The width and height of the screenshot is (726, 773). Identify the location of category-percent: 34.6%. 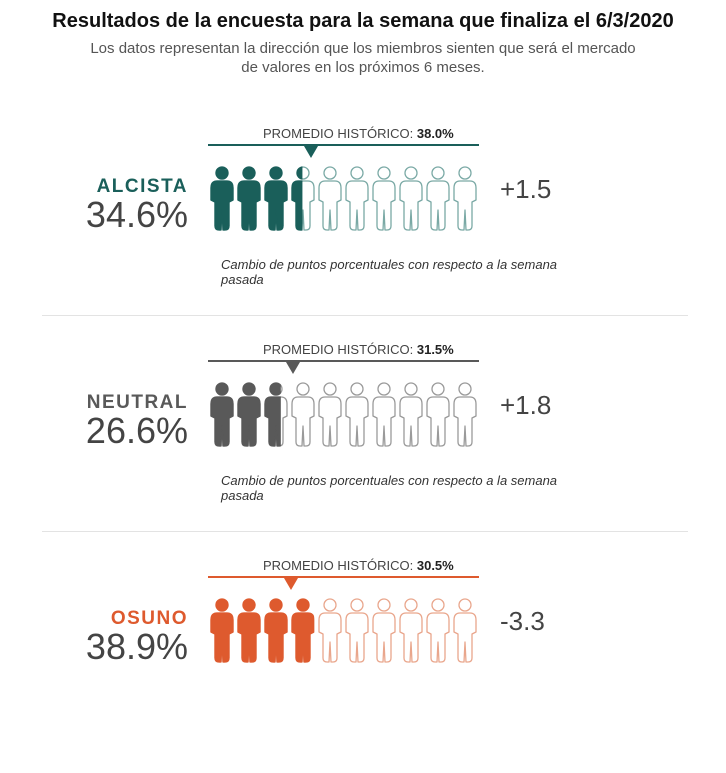
(136, 214).